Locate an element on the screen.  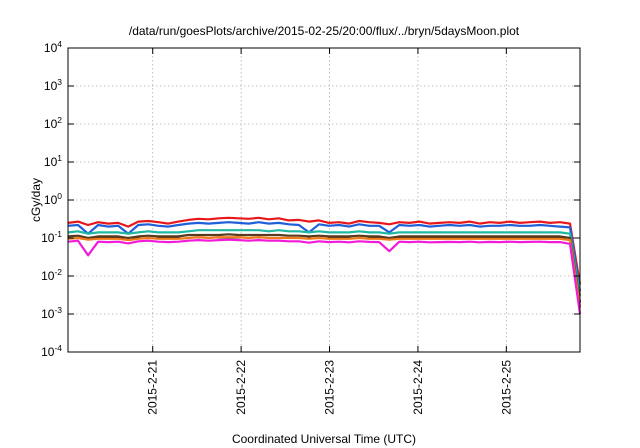
y-tick-label: 10⁻⁴ is located at coordinates (51, 351).